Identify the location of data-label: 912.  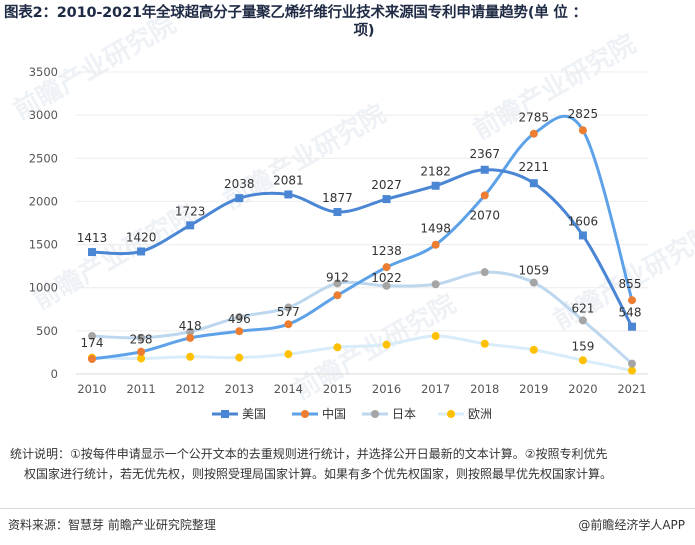
(337, 277).